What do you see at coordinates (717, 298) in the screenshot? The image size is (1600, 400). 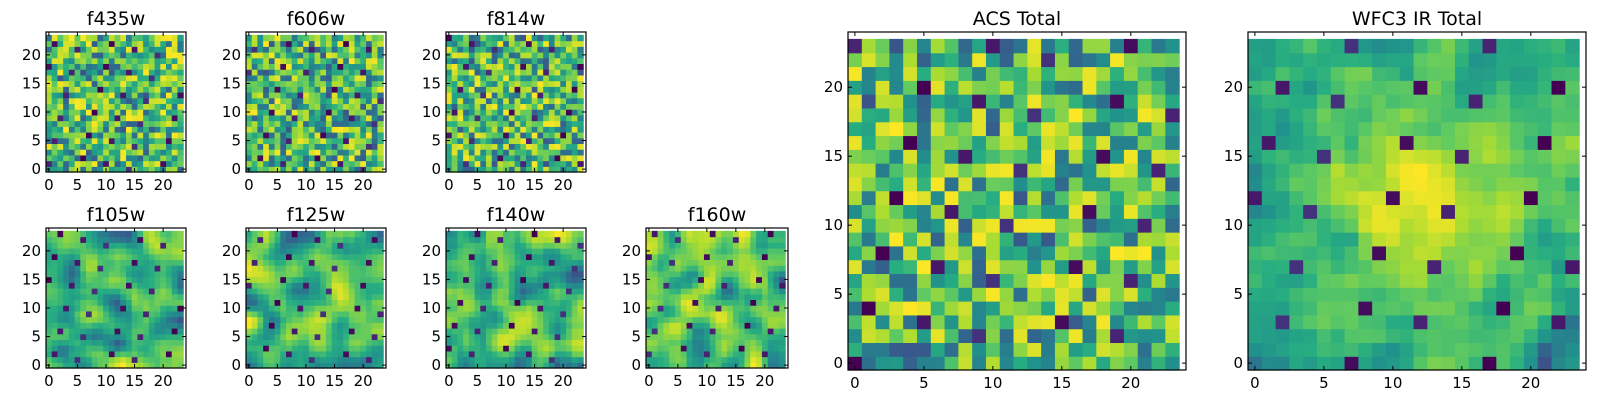 I see `axes-frame` at bounding box center [717, 298].